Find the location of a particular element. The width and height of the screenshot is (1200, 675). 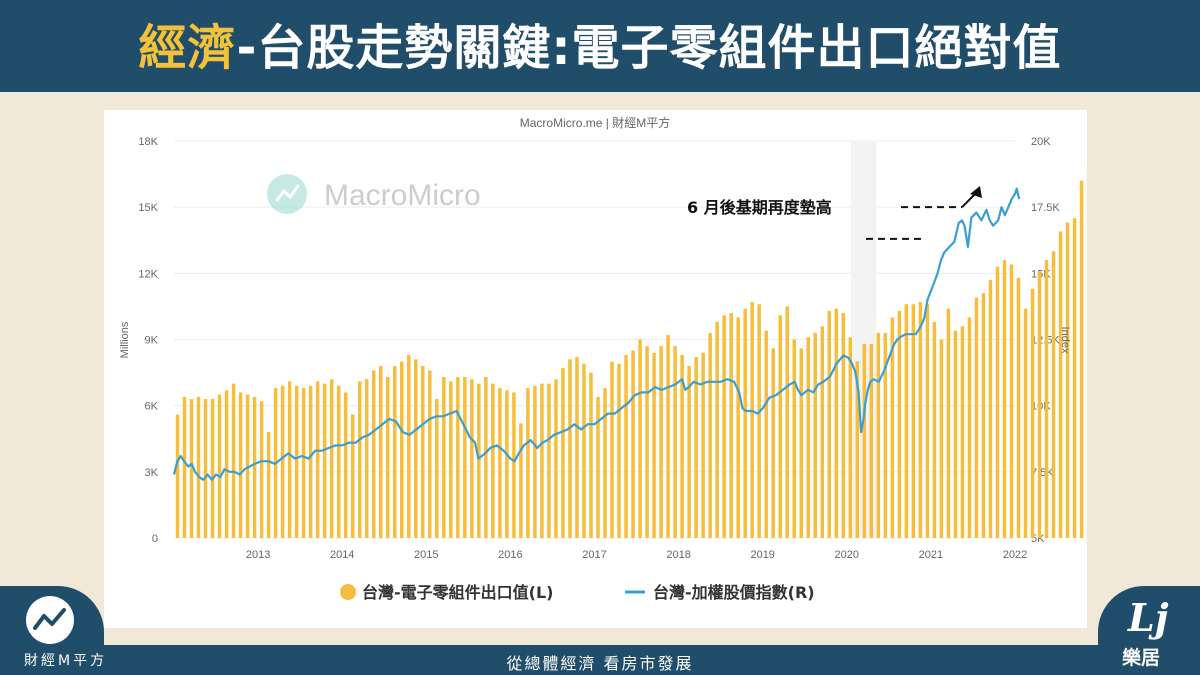

leju-logo-icon: Lj is located at coordinates (1148, 617).